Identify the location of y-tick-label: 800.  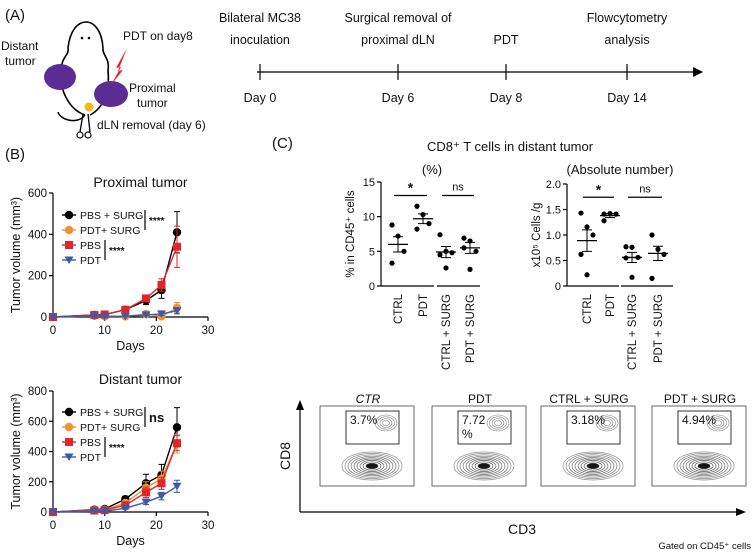
(37, 392).